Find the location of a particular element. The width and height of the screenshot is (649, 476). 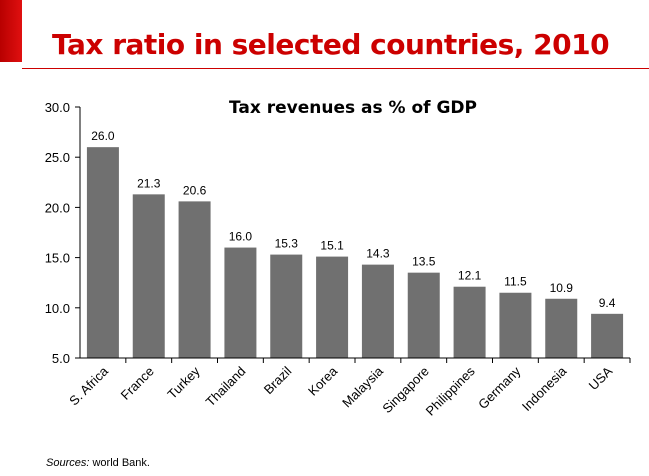

bar-value-label: 9.4 is located at coordinates (607, 303).